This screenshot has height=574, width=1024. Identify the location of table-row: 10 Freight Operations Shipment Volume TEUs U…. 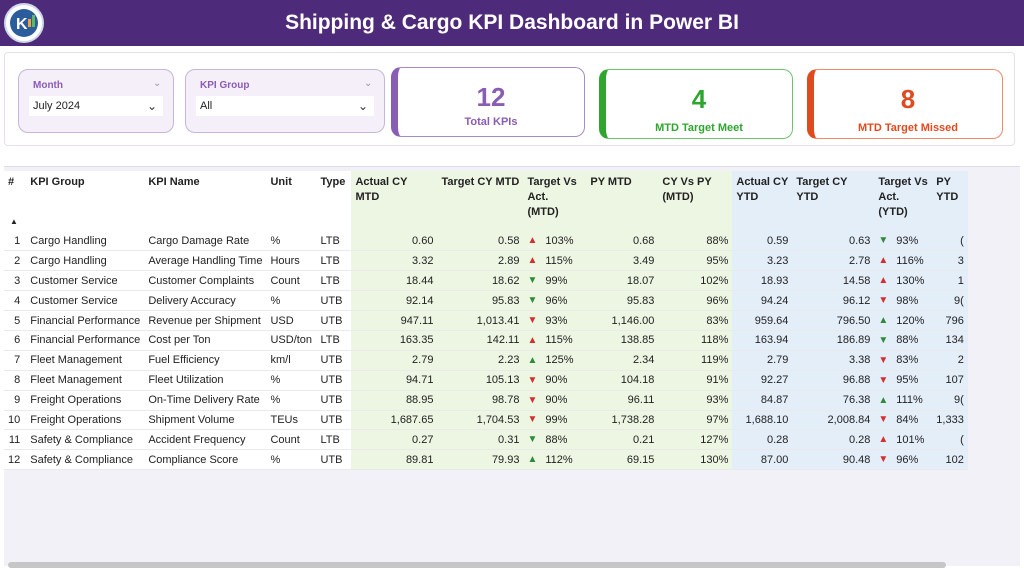
(486, 420).